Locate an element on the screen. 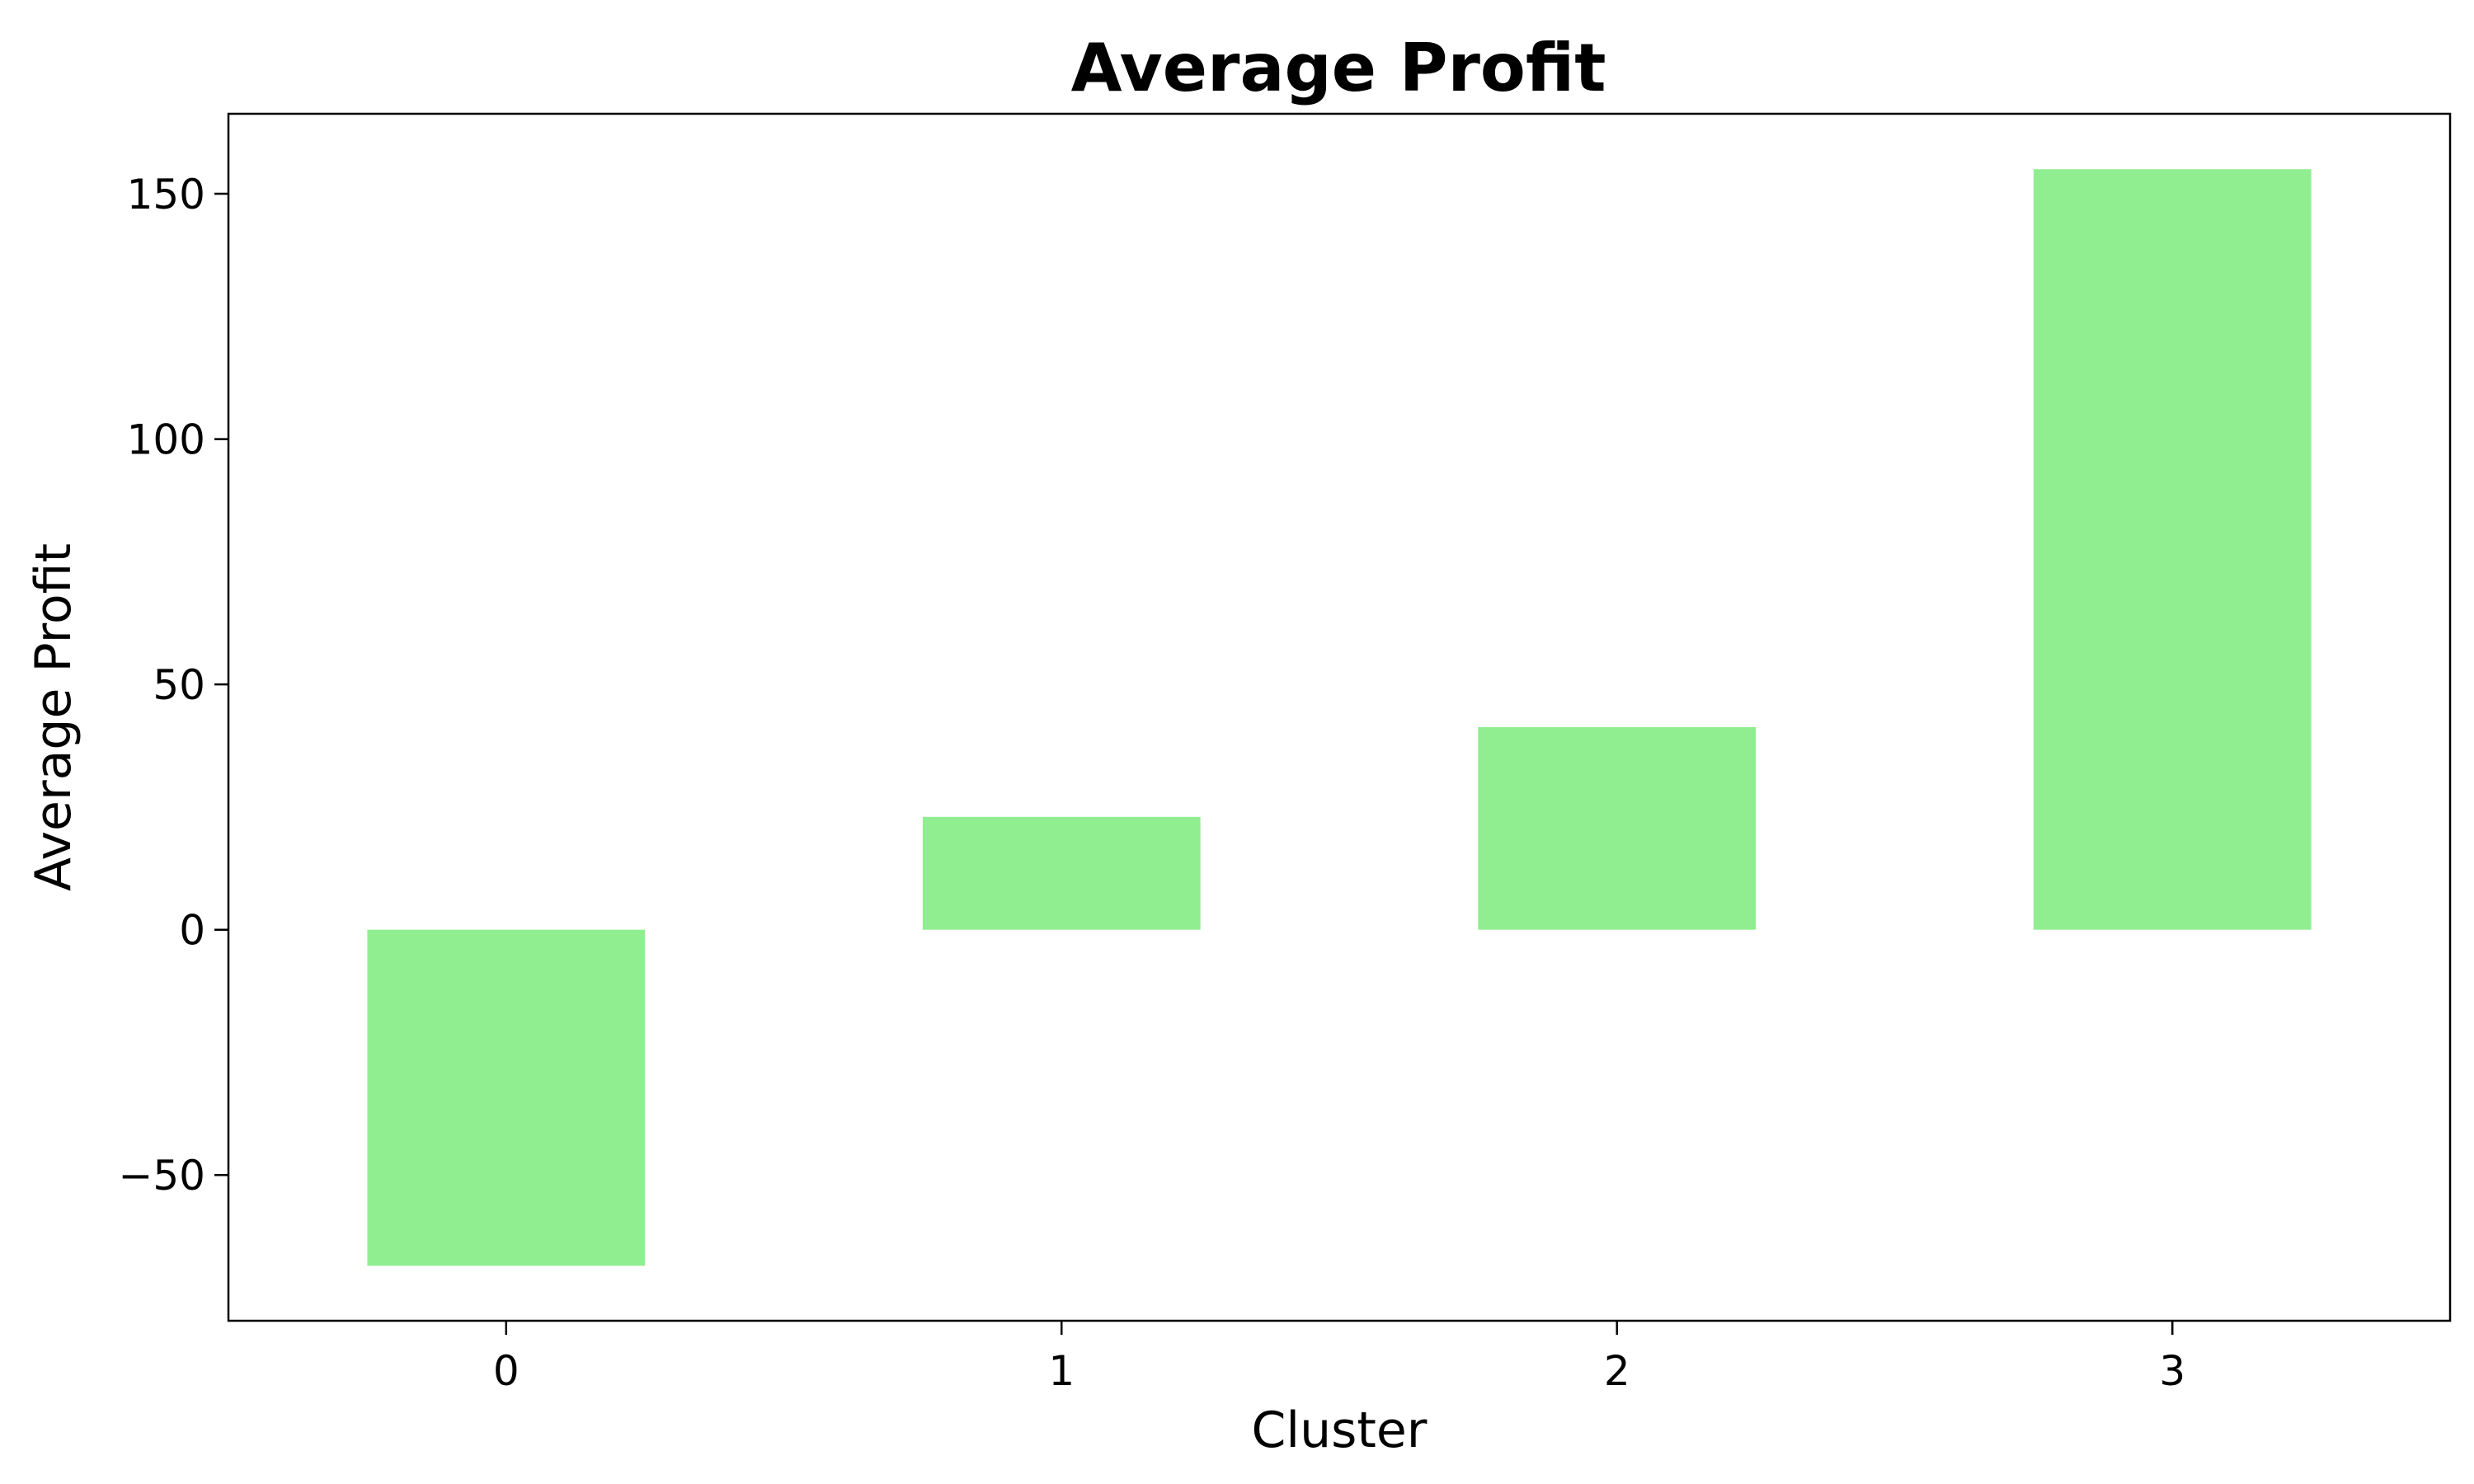 This screenshot has width=2474, height=1484. y-tick-label: 100 is located at coordinates (166, 440).